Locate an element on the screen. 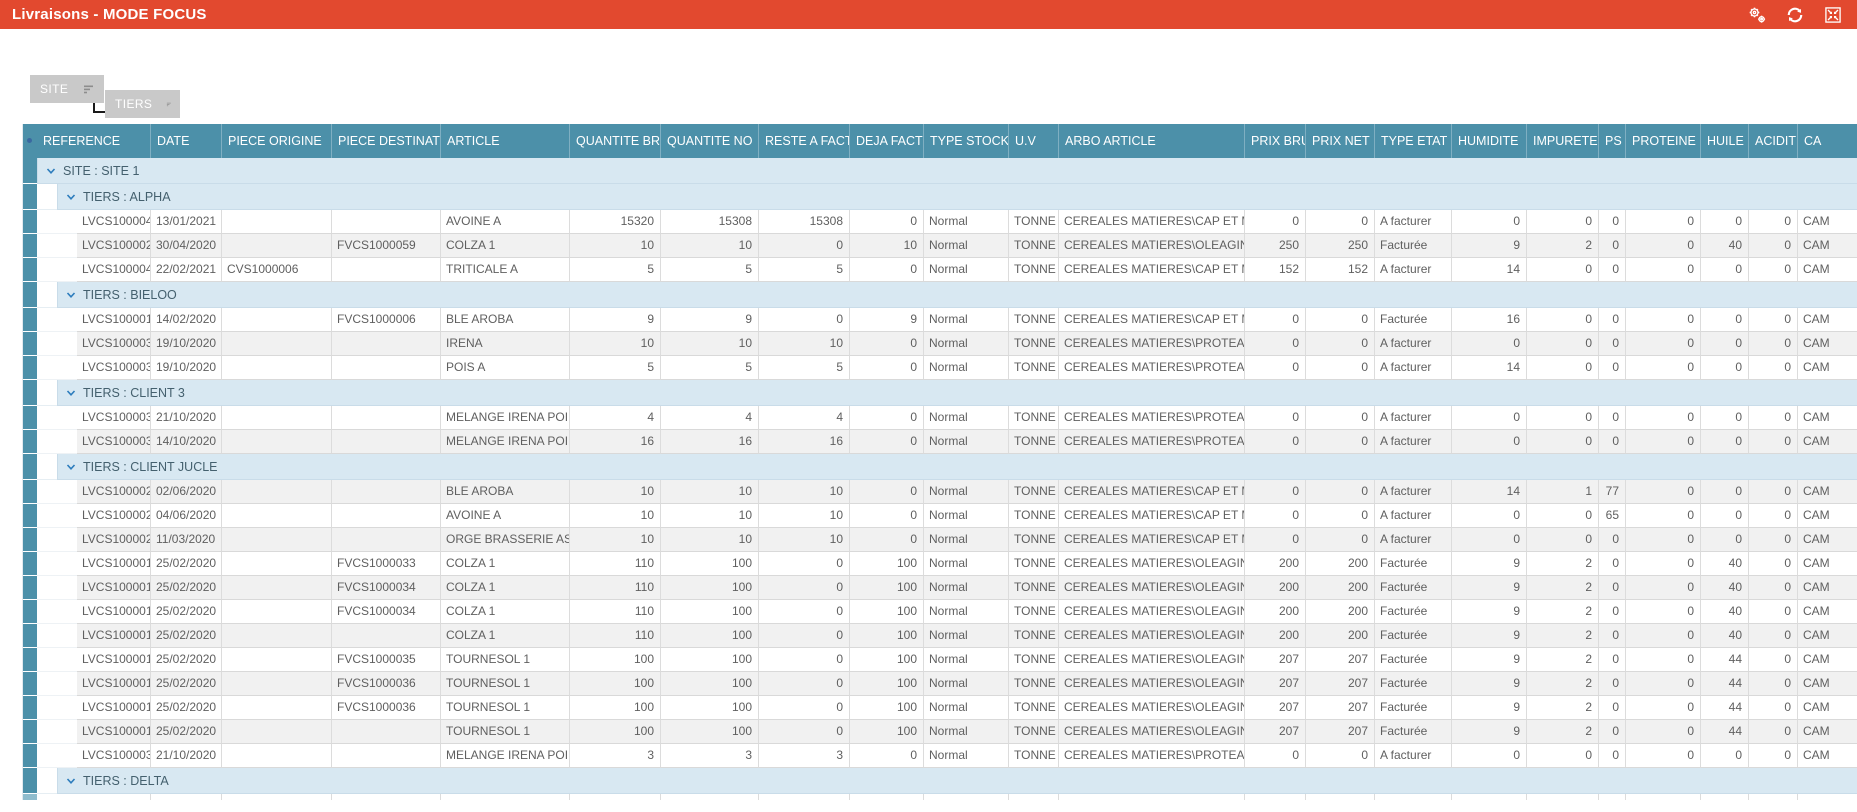  header-cell-quantite_br: QUANTITE BR is located at coordinates (615, 141).